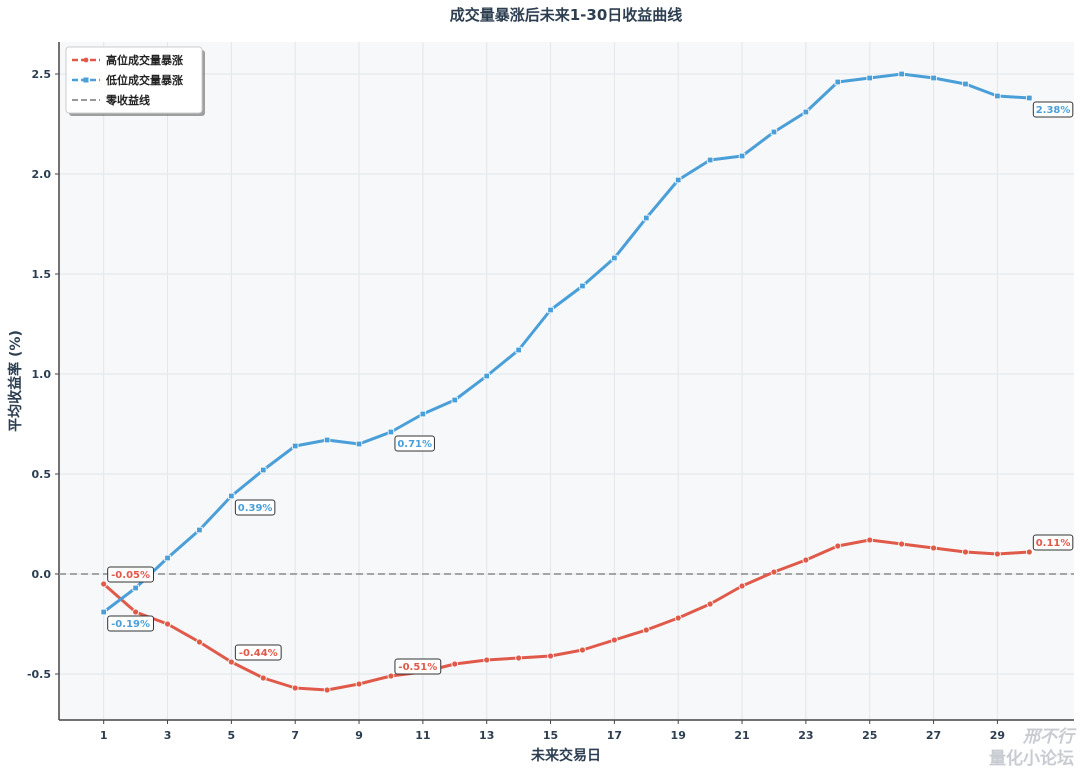 The height and width of the screenshot is (770, 1080). Describe the element at coordinates (232, 735) in the screenshot. I see `x-tick-label: 5` at that location.